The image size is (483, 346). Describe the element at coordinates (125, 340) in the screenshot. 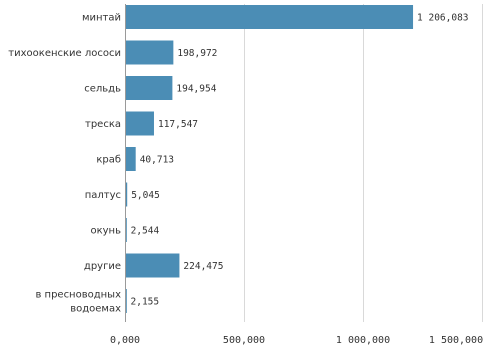

I see `x-tick-label: 0,000` at that location.